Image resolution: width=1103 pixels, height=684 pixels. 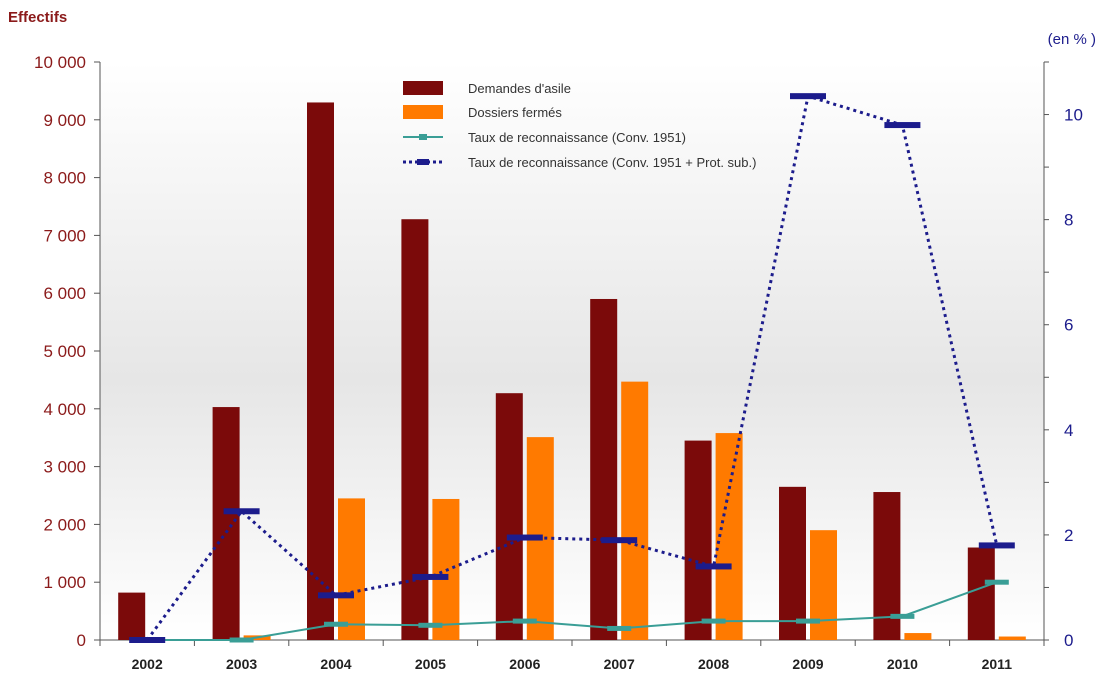 I want to click on right-tick-label: 4, so click(x=1068, y=430).